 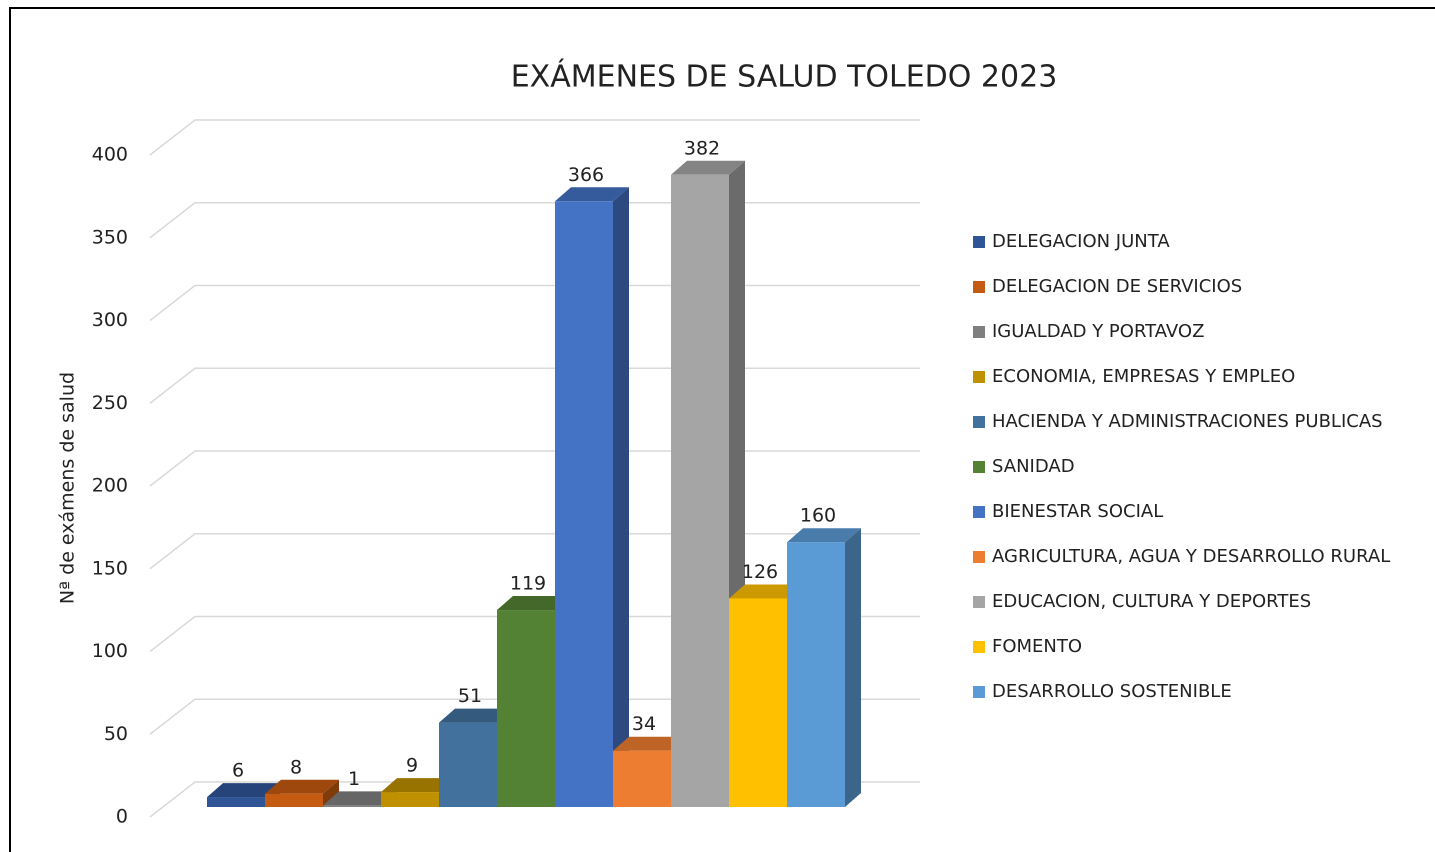 I want to click on grid-line, so click(x=534, y=137).